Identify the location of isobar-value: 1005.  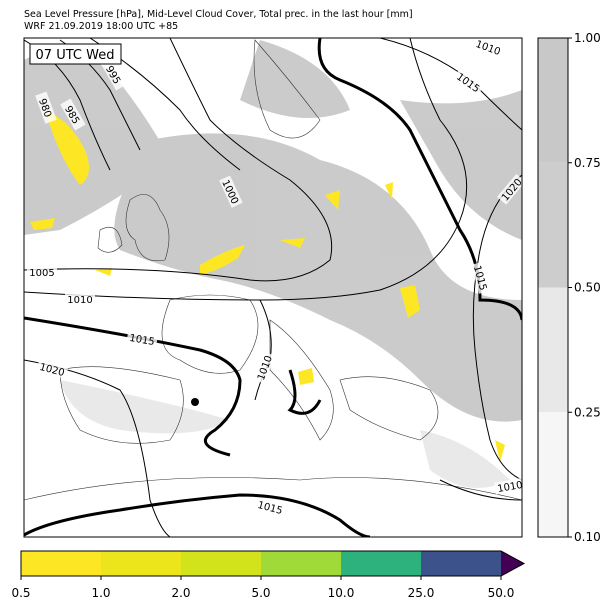
(41, 273).